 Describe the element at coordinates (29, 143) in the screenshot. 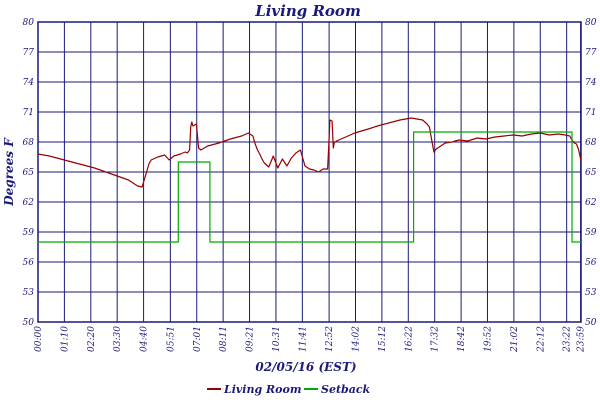

I see `y-tick-label-left: 68` at that location.